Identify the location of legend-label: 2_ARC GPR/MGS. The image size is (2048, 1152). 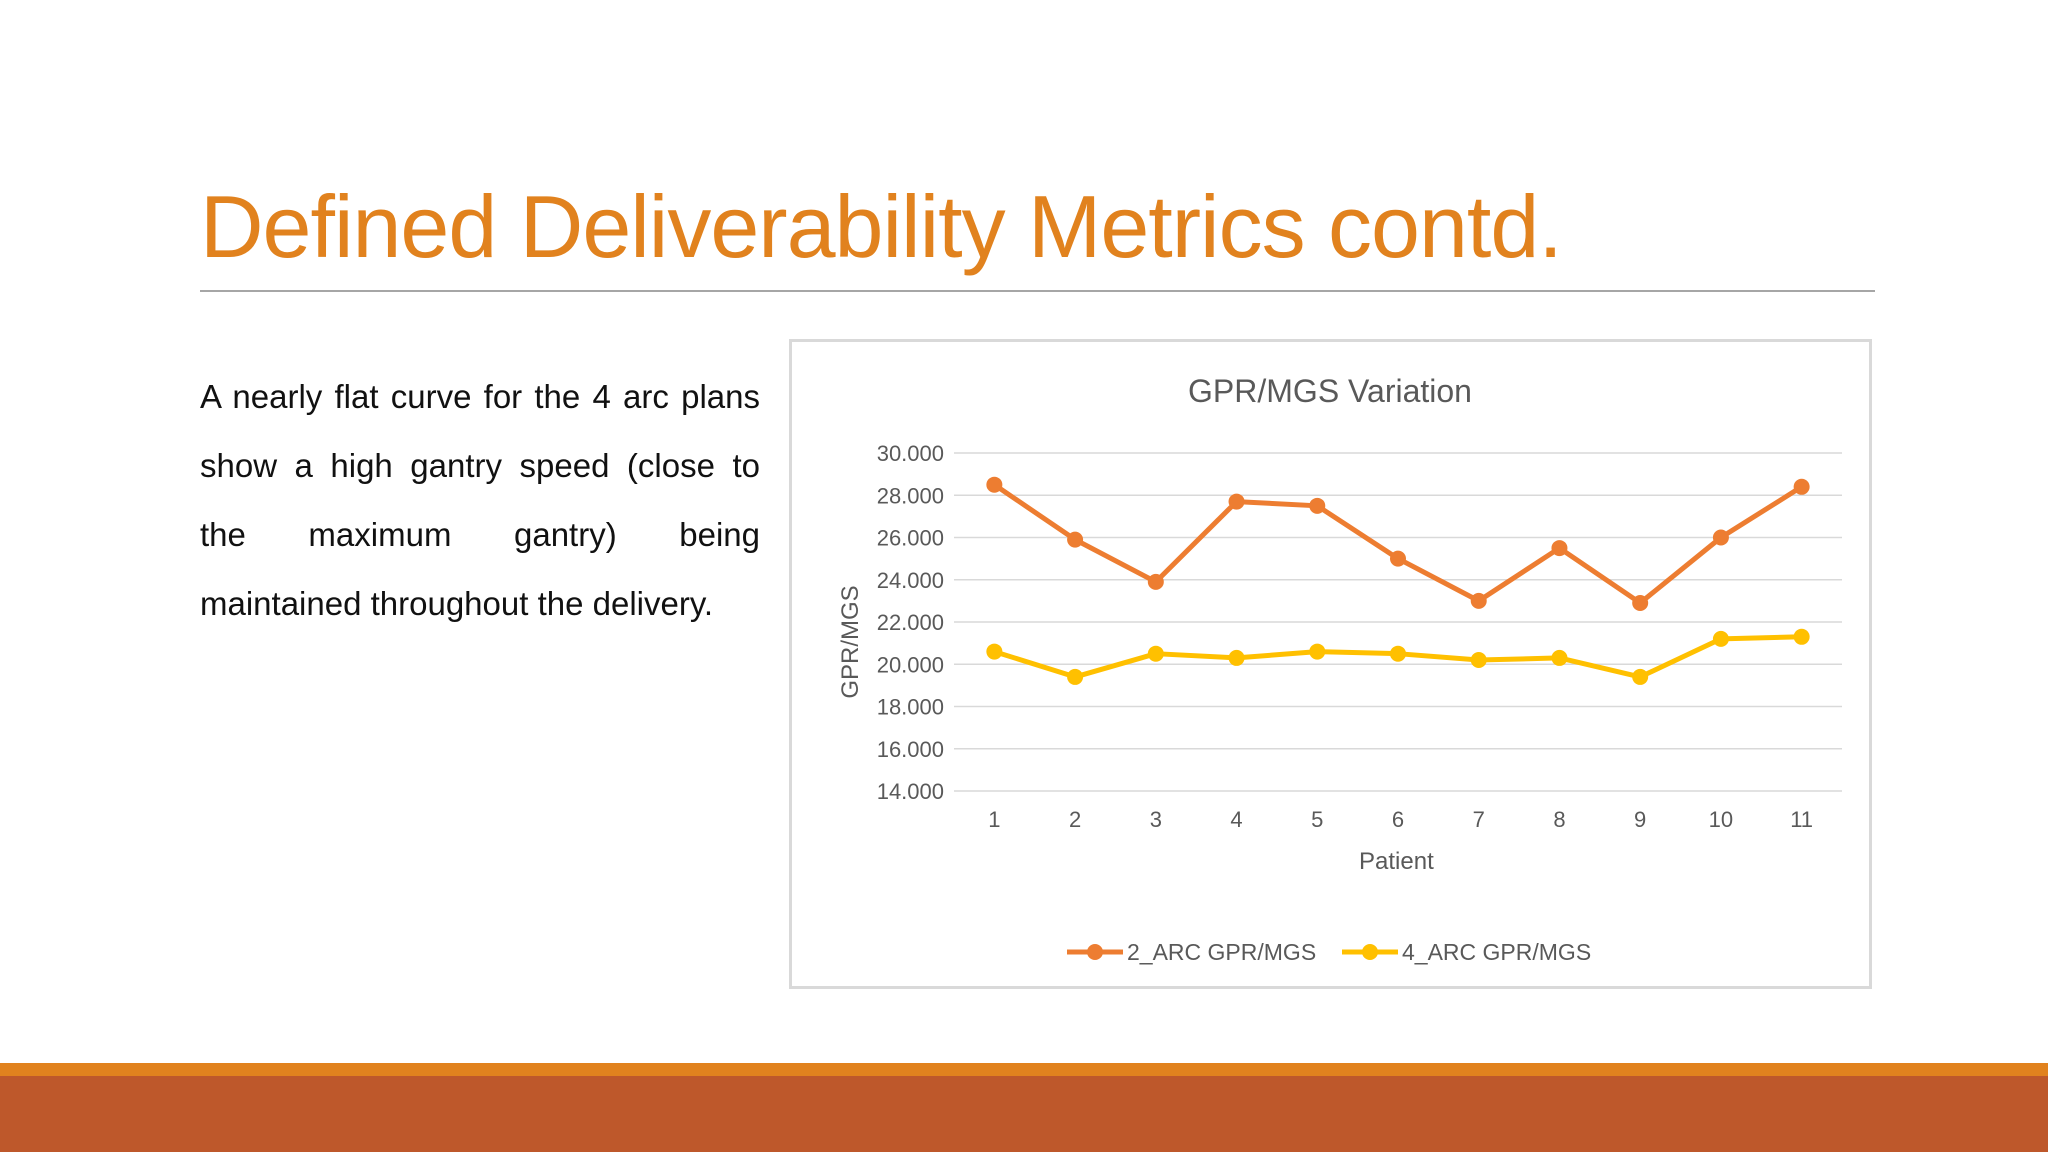
(1221, 952).